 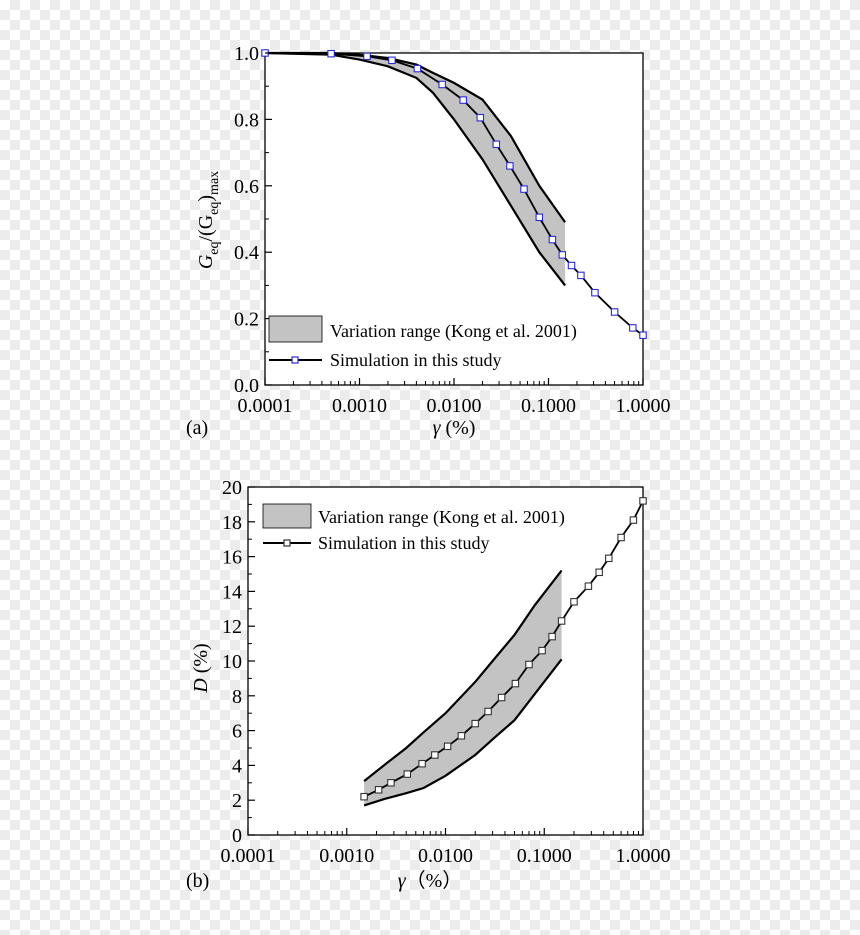 What do you see at coordinates (232, 523) in the screenshot?
I see `chart-b-ytick-label: 18` at bounding box center [232, 523].